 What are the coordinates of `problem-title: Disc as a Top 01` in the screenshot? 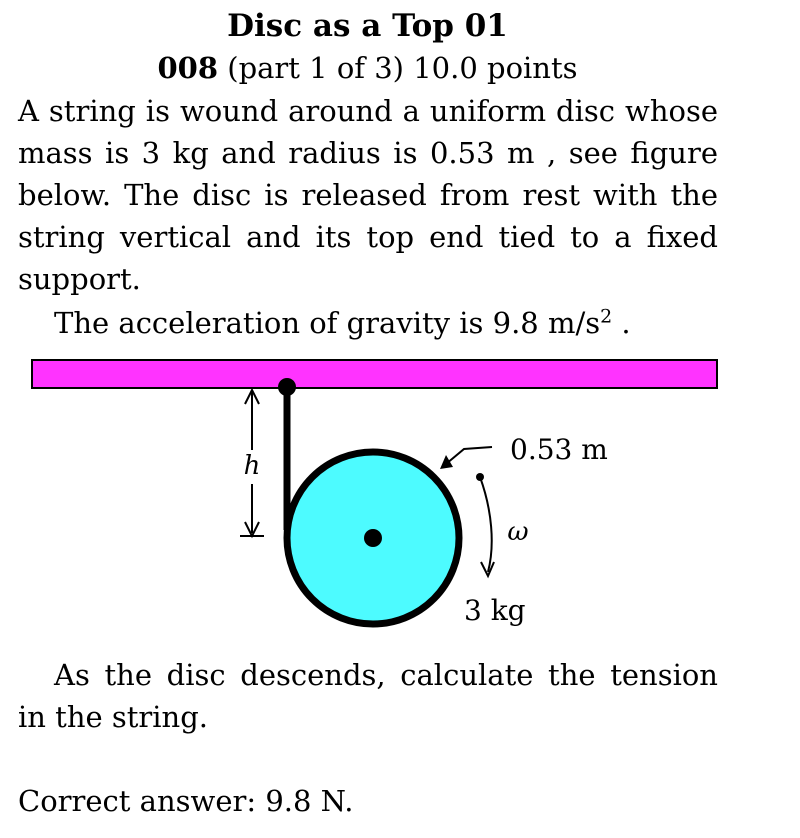 It's located at (367, 26).